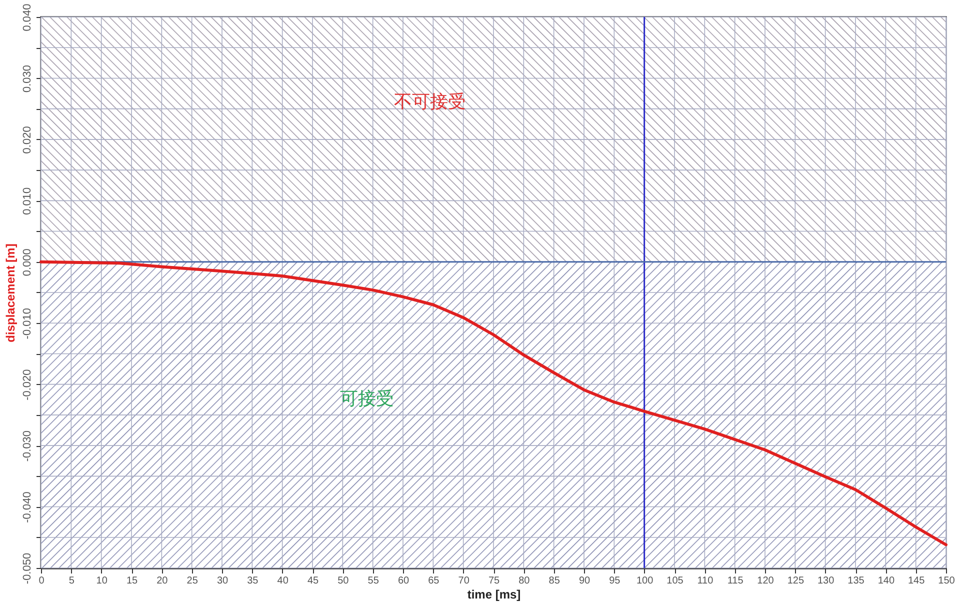 The height and width of the screenshot is (608, 955). Describe the element at coordinates (735, 581) in the screenshot. I see `x-tick-label: 115` at that location.